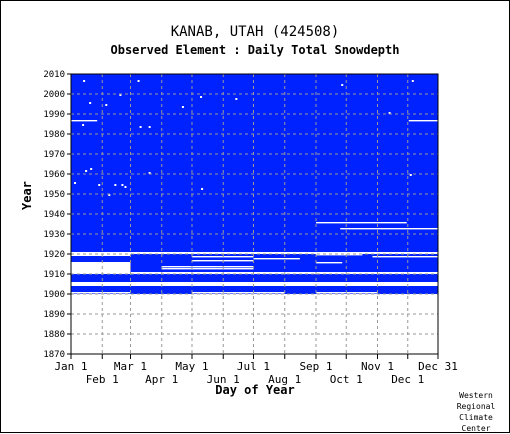 Image resolution: width=510 pixels, height=434 pixels. I want to click on y-tick-label: 2000, so click(54, 95).